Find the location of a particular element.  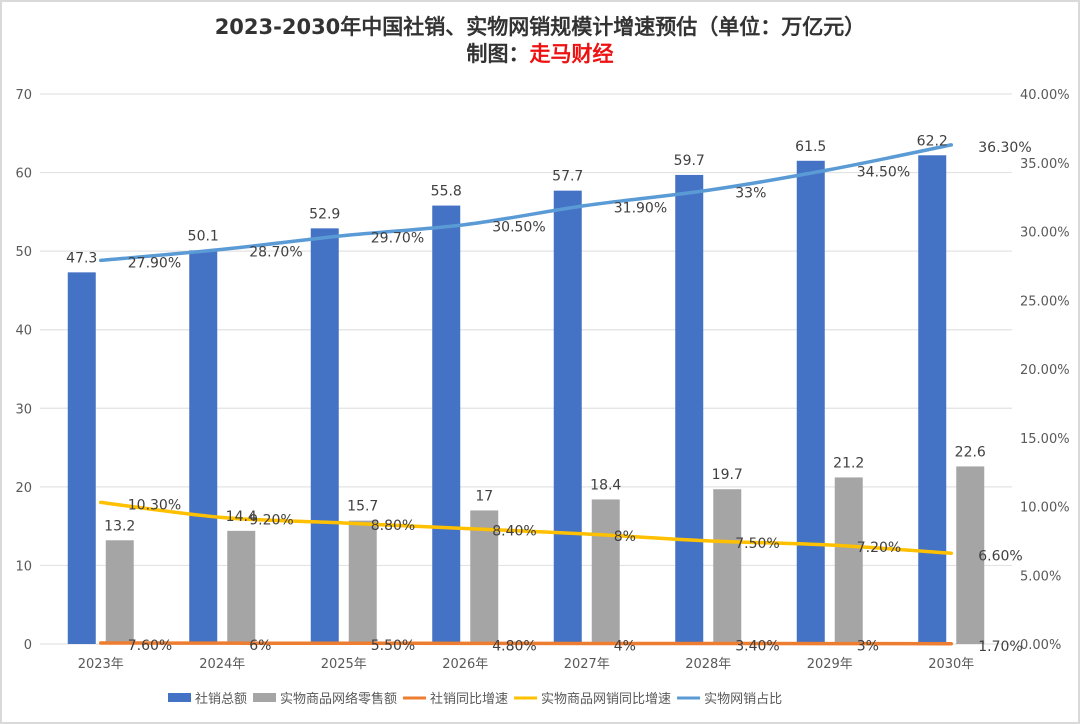

bar-data-label: 61.5 is located at coordinates (810, 147).